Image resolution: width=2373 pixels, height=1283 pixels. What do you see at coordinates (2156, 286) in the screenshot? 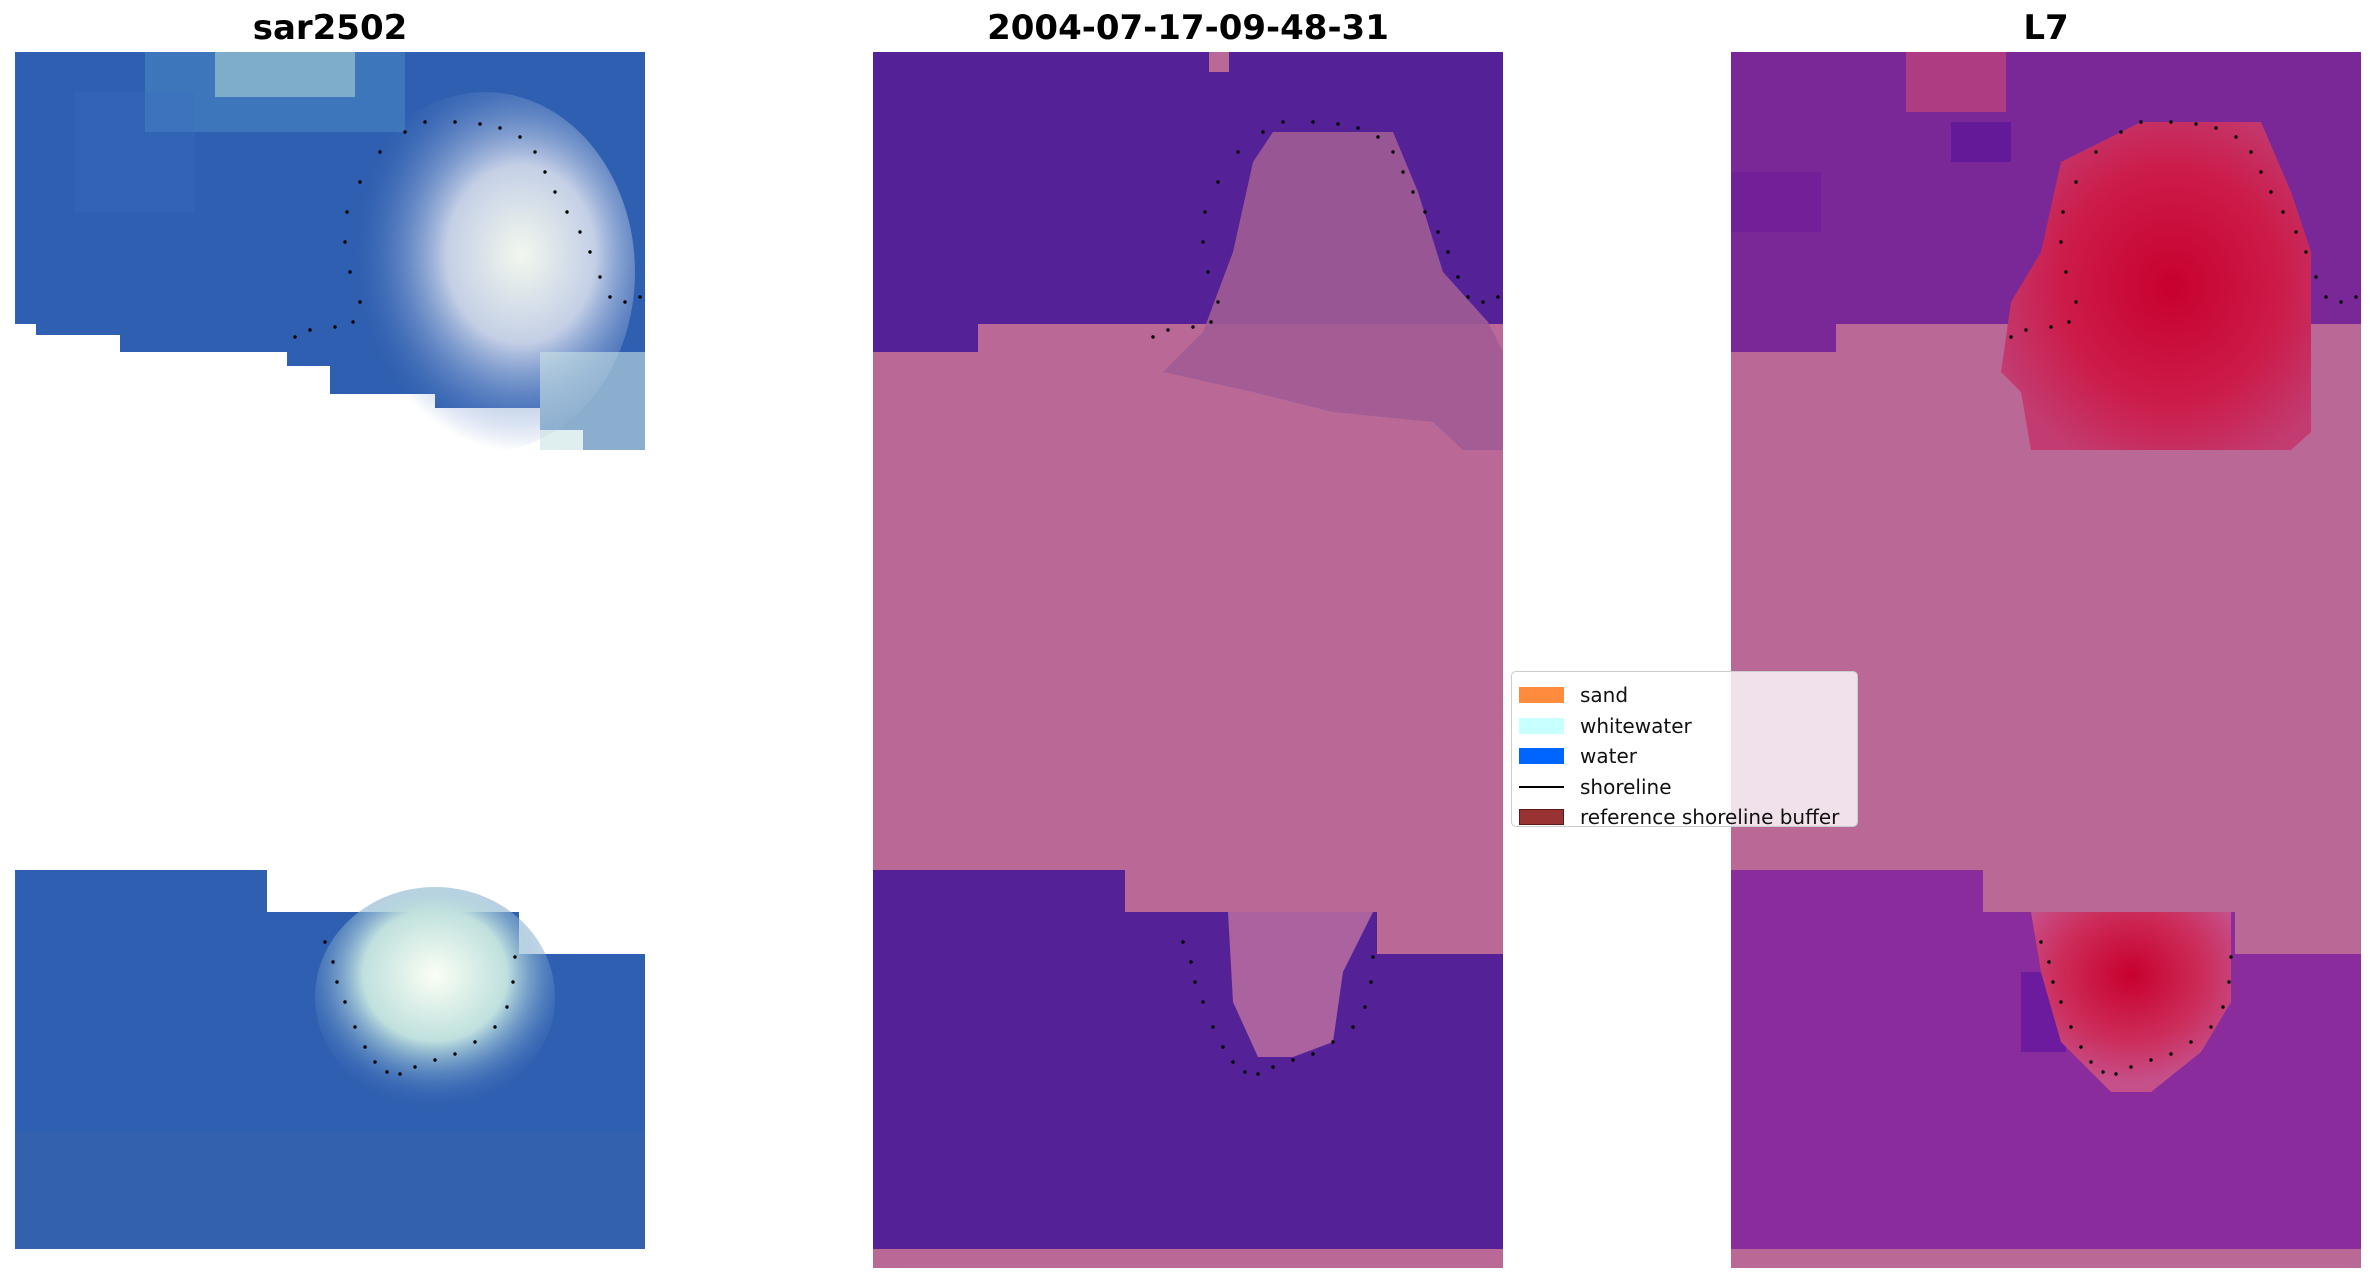
I see `mndwi-top-land` at bounding box center [2156, 286].